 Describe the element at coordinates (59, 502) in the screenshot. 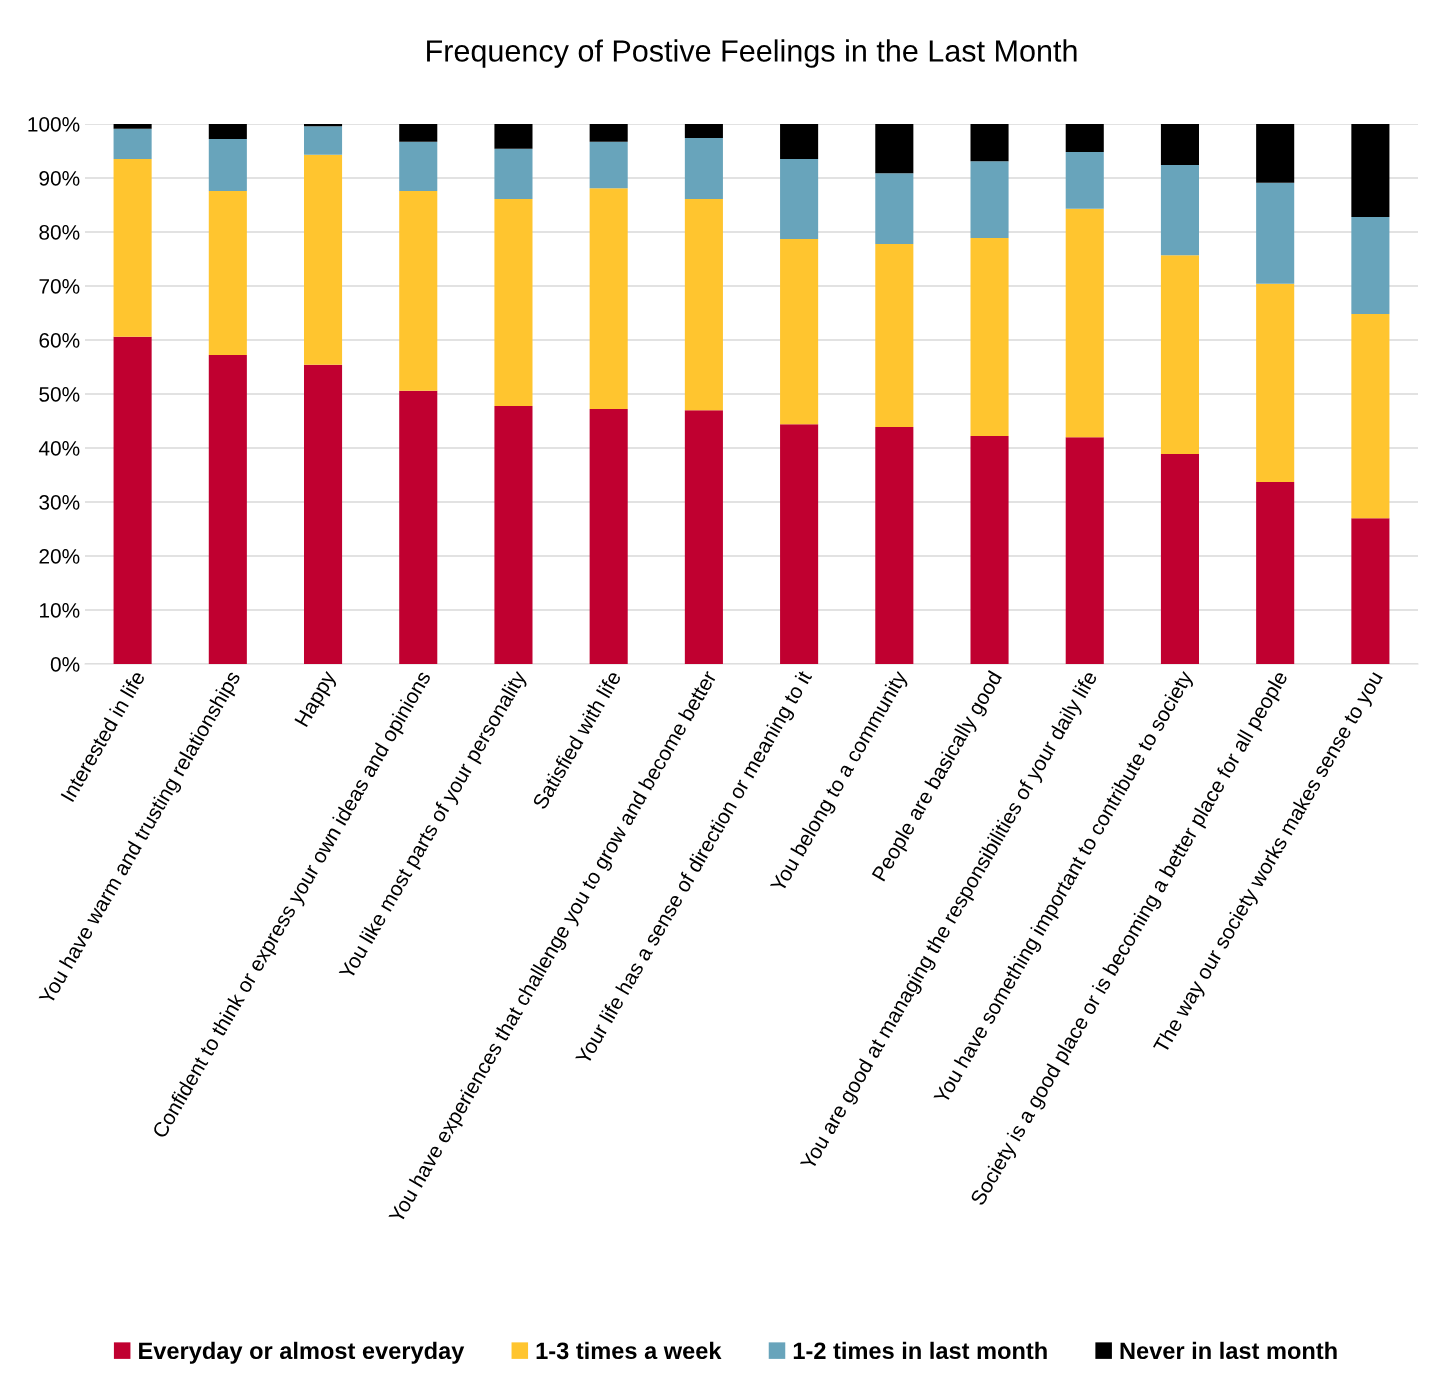

I see `y-tick-label: 30%` at that location.